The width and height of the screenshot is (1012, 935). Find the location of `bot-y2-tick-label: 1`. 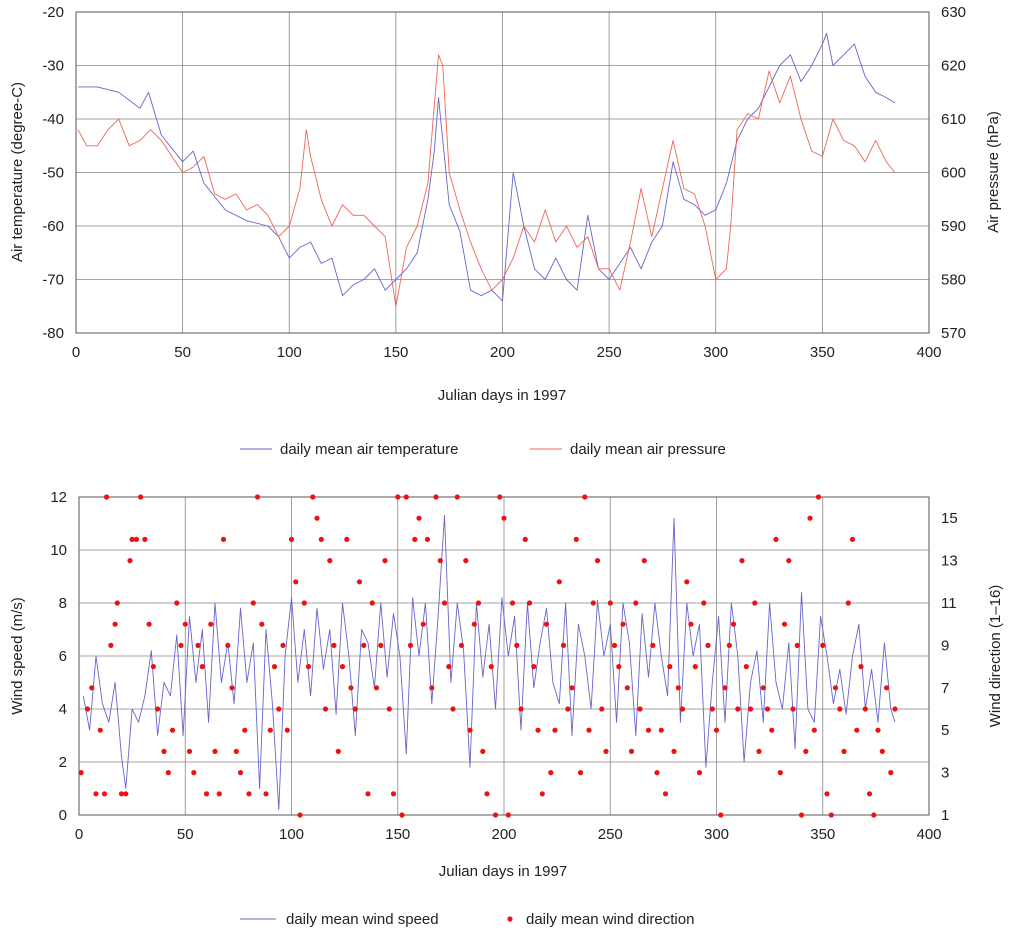

bot-y2-tick-label: 1 is located at coordinates (945, 815).